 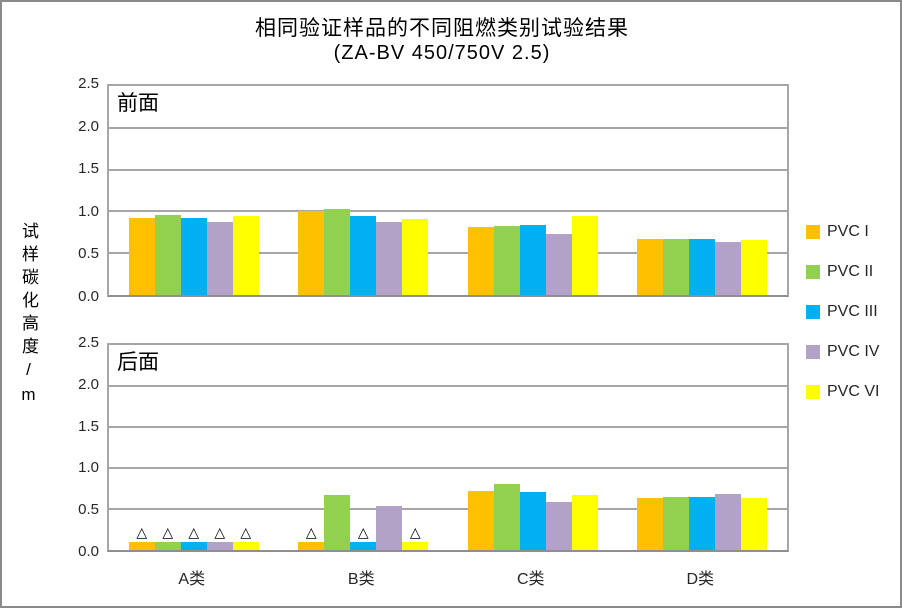 I want to click on legend-item-pvc-ii: PVC II, so click(x=839, y=272).